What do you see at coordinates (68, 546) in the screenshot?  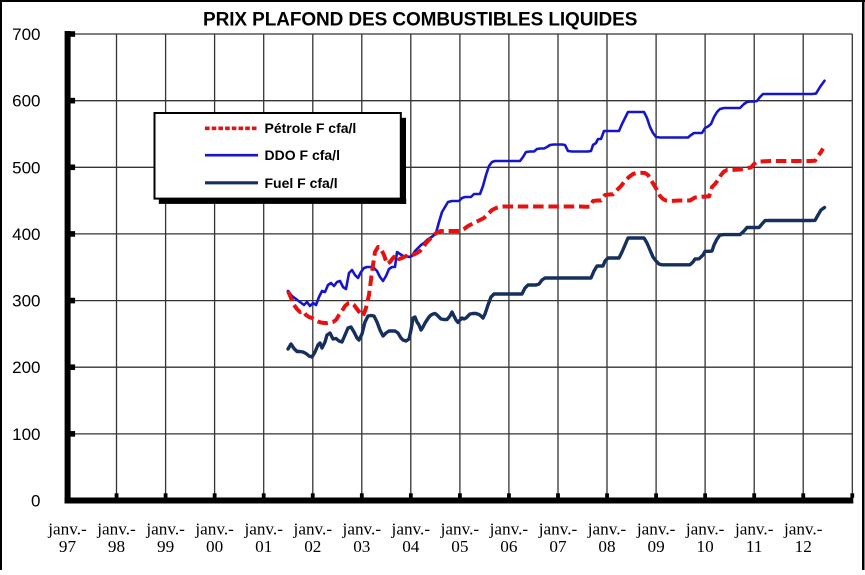 I see `svg-text: 97` at bounding box center [68, 546].